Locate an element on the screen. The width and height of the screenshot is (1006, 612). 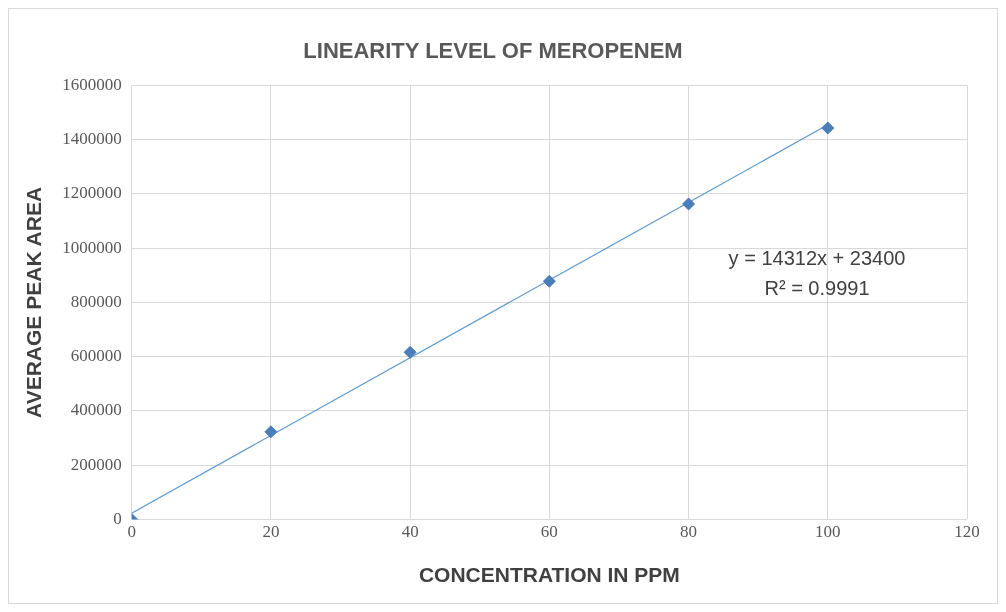
x-tick-label: 40 is located at coordinates (410, 532).